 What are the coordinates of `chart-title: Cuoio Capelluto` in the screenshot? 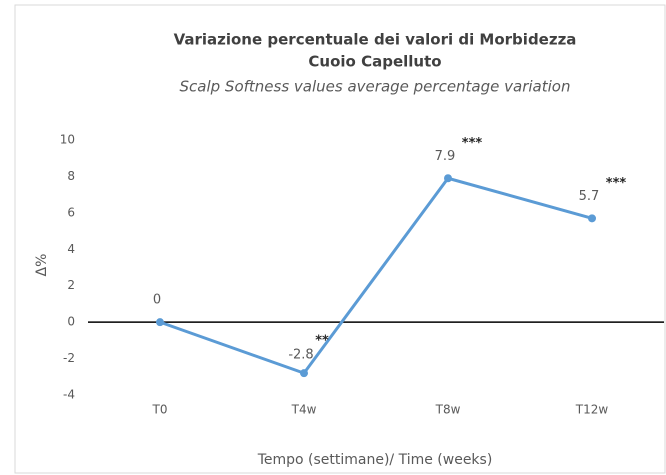 It's located at (374, 62).